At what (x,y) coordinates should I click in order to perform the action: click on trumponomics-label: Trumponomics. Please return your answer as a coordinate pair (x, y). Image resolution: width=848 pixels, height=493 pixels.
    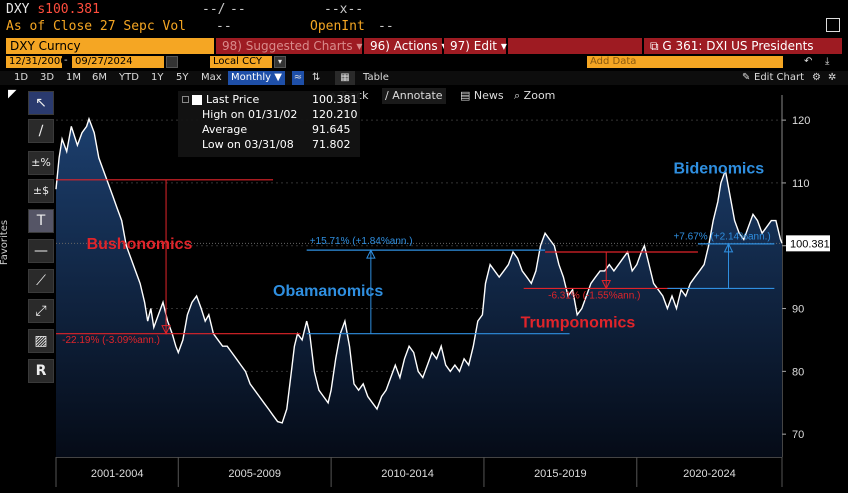
    Looking at the image, I should click on (578, 322).